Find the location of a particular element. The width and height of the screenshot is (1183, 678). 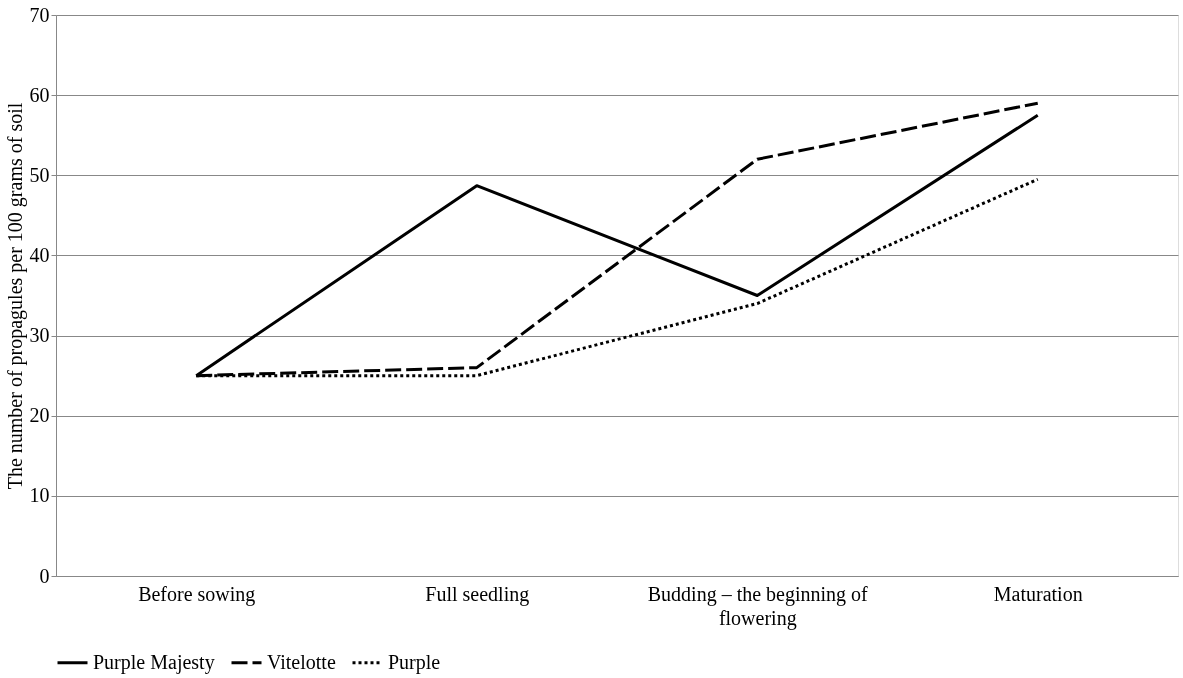

y-tick-label: 0 is located at coordinates (44, 575).